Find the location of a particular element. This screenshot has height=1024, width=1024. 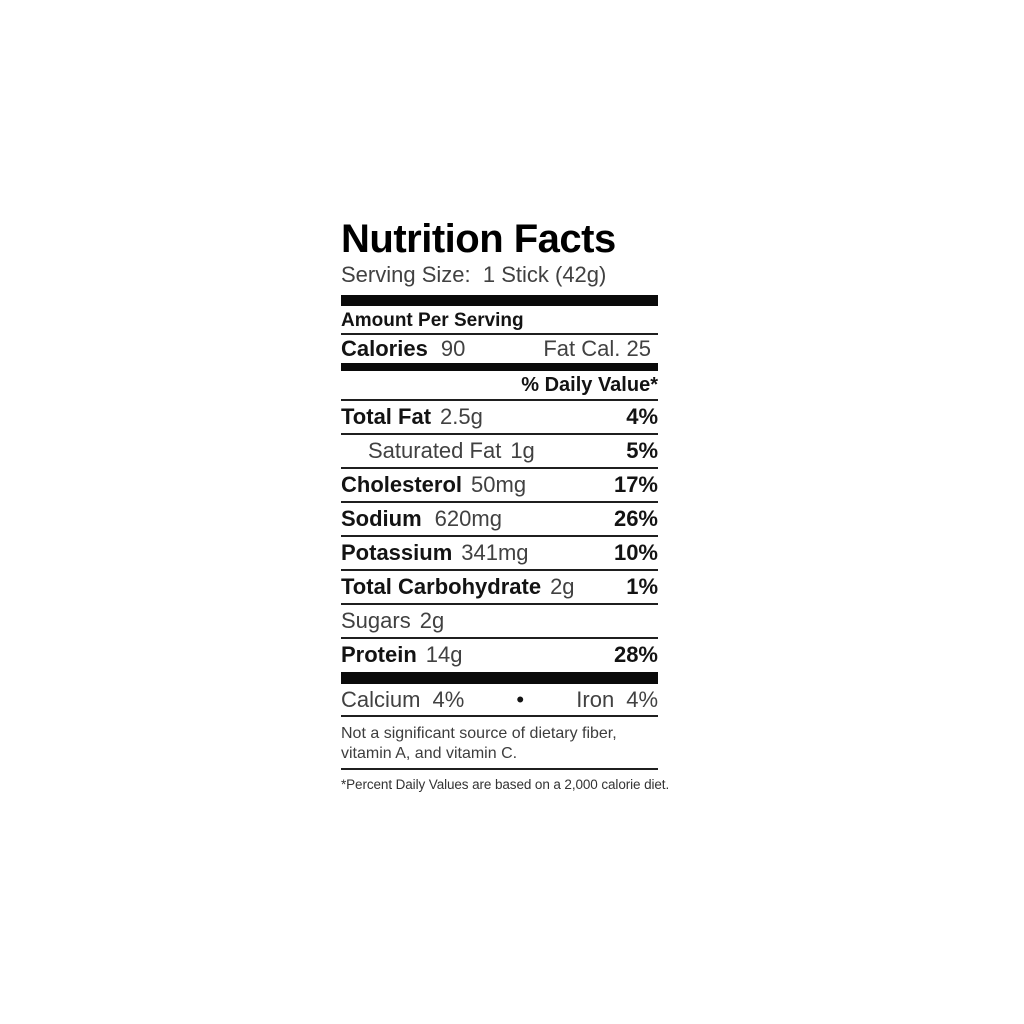

nutrient-amount: 2.5g is located at coordinates (461, 416).